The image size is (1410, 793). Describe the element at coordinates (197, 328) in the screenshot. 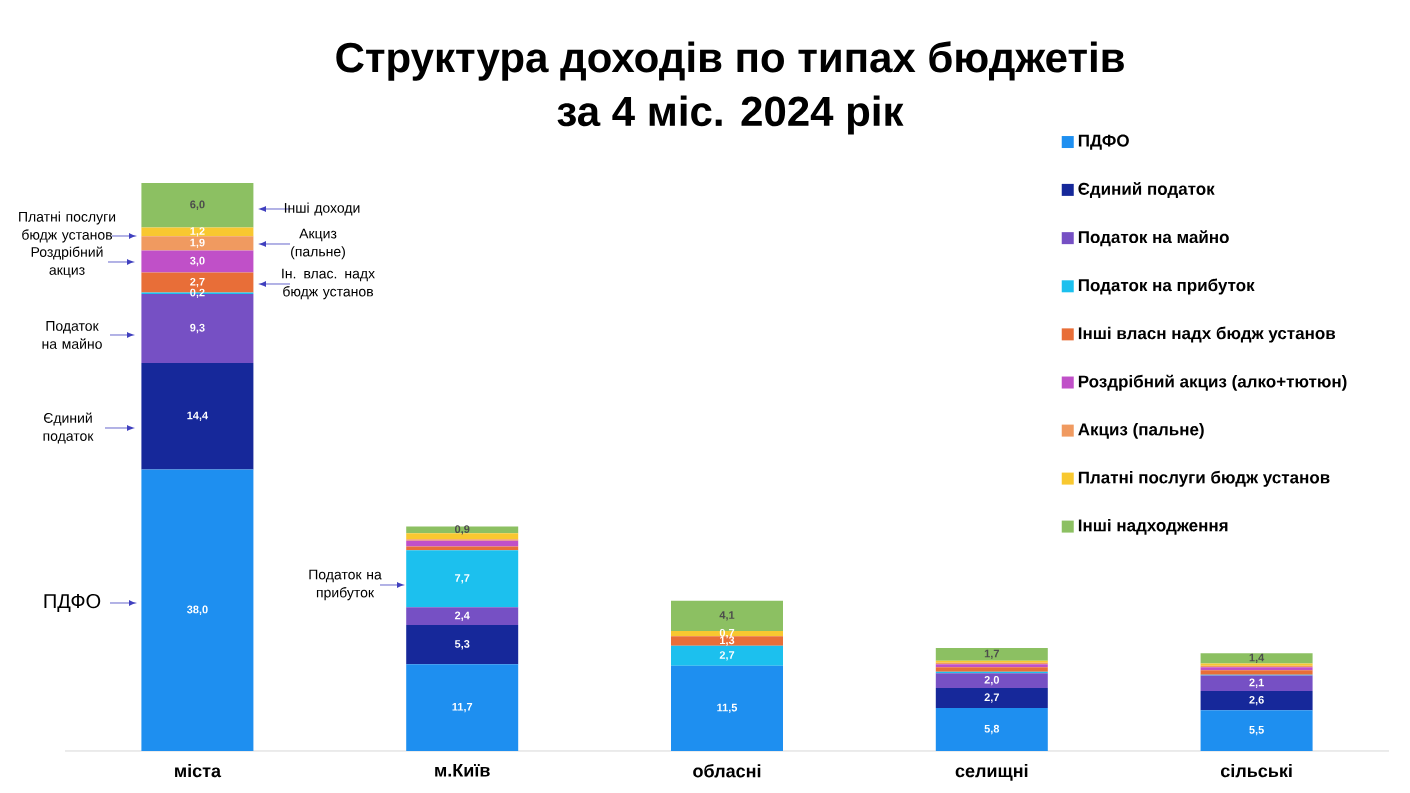

I see `data-label: 9,3` at that location.